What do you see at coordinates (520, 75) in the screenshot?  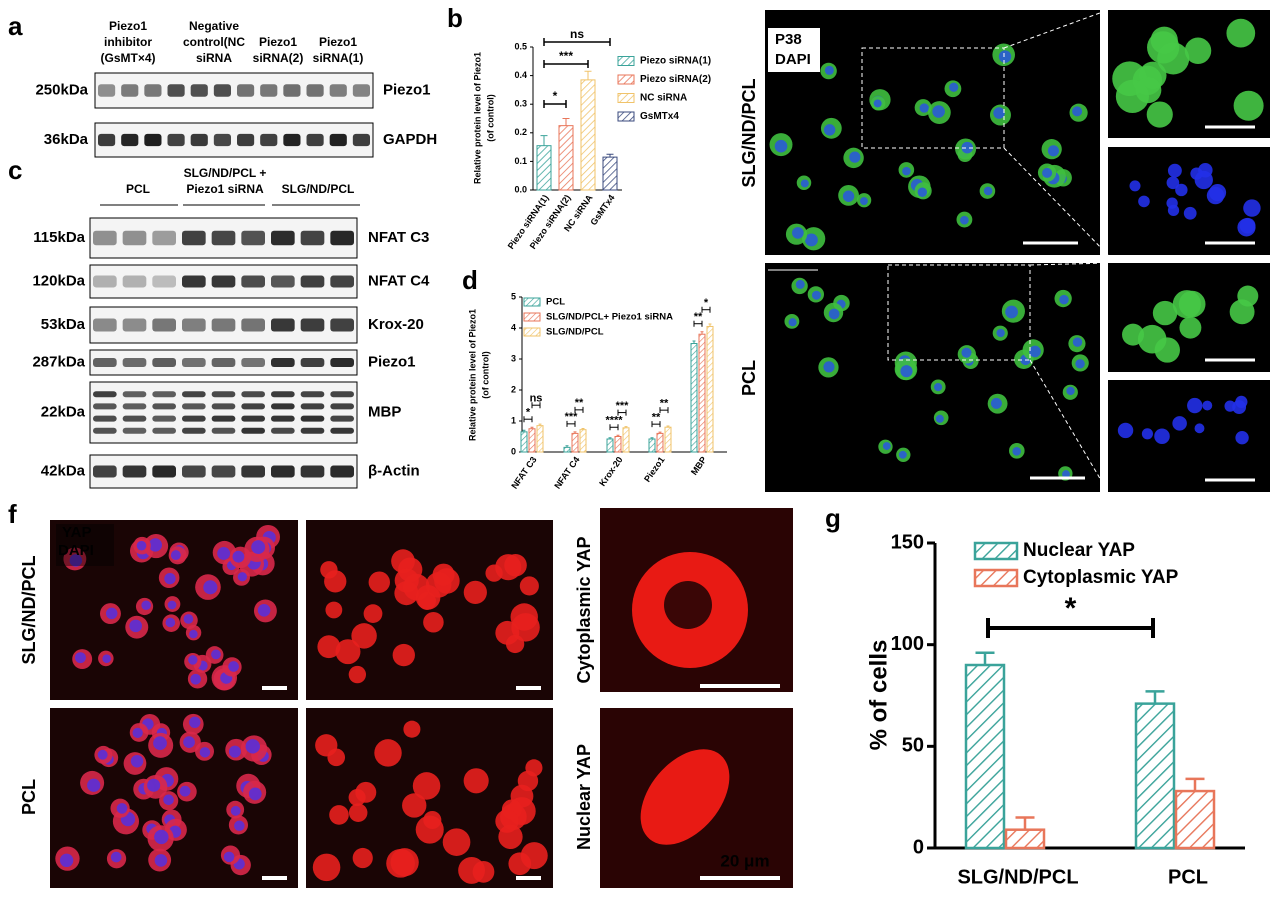 I see `y-tick-label: 0.4` at bounding box center [520, 75].